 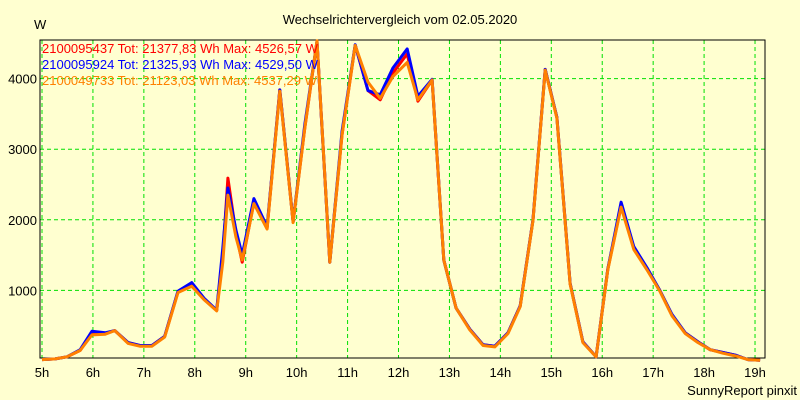 I want to click on y-tick-label: 2000, so click(x=22, y=220).